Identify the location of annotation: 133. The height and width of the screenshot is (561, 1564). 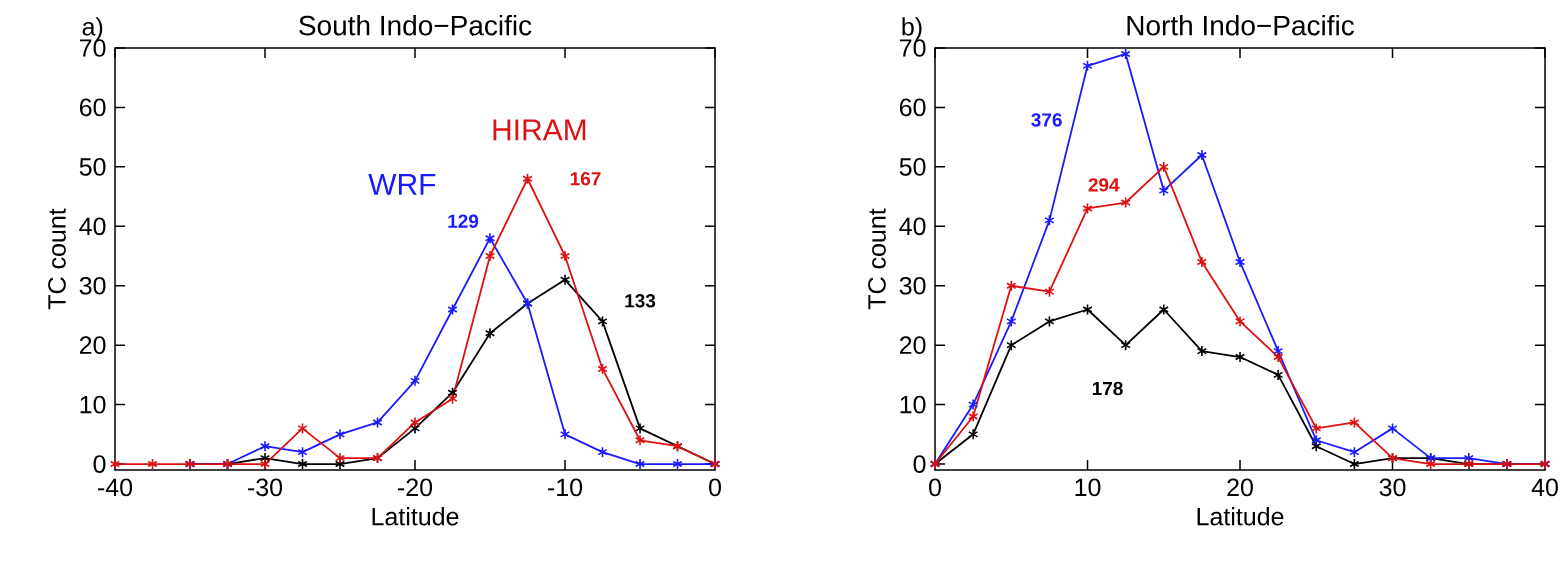
(640, 301).